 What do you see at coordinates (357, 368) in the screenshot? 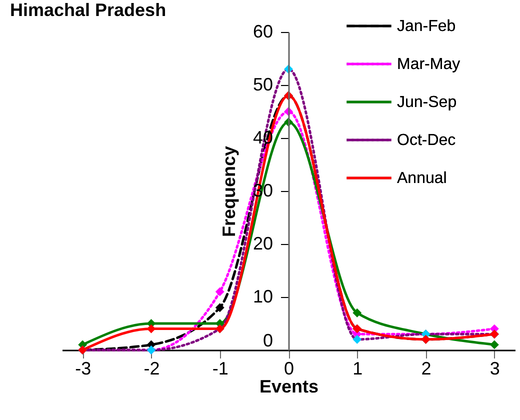
I see `x-tick-label: 1` at bounding box center [357, 368].